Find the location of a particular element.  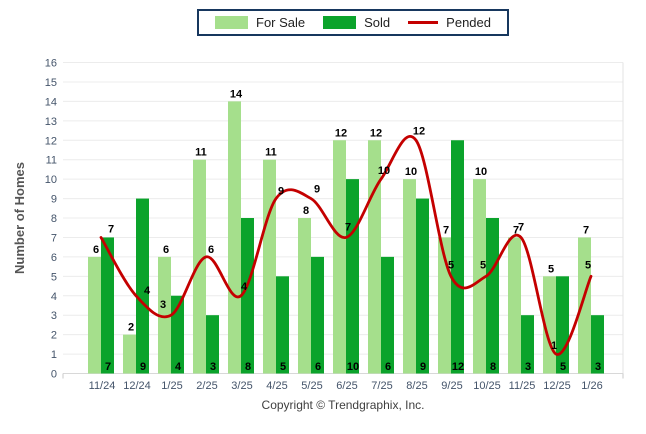

y-tick-label: 7 is located at coordinates (54, 238).